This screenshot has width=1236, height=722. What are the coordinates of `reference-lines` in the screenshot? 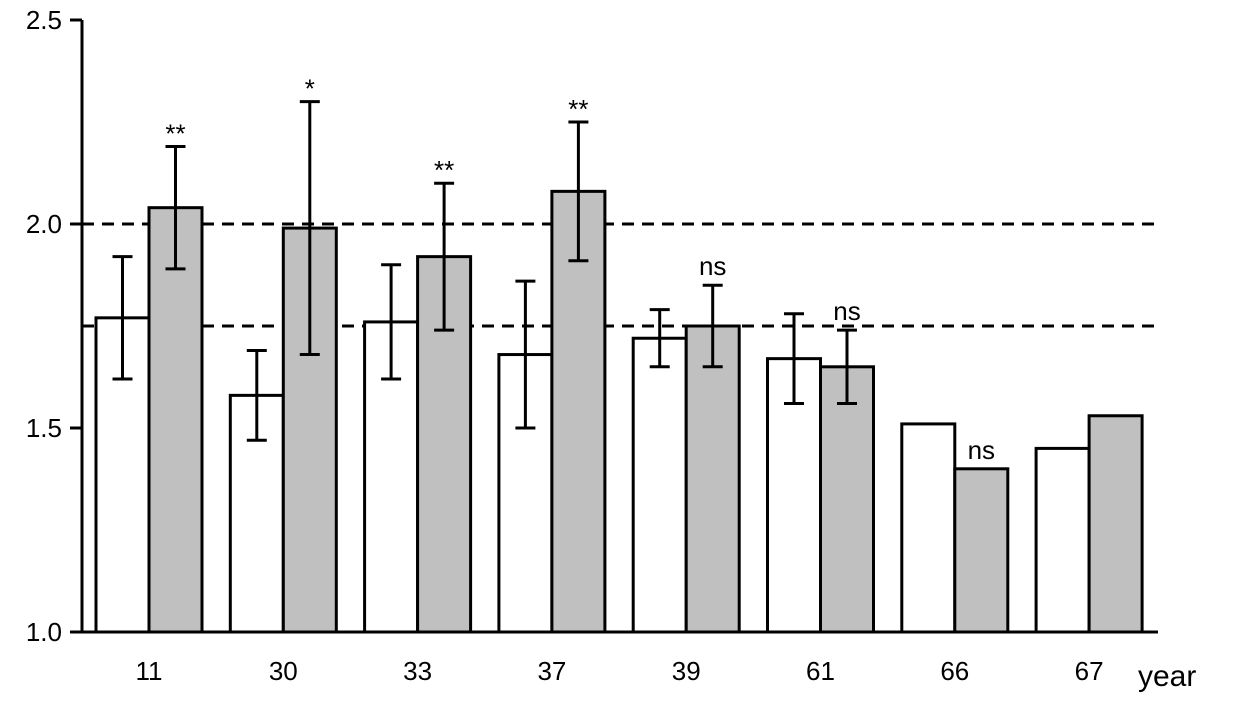 It's located at (620, 275).